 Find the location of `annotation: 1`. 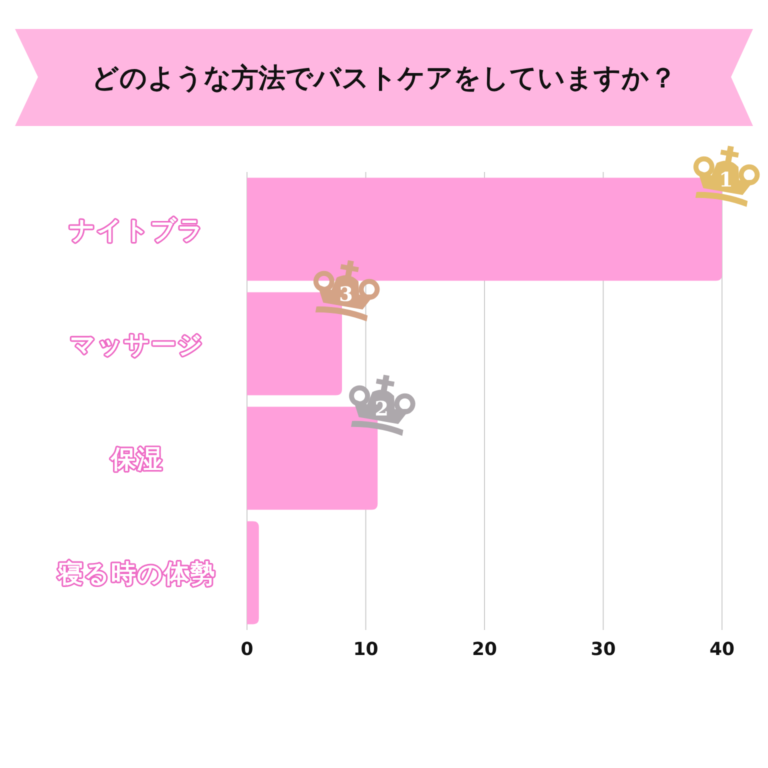

annotation: 1 is located at coordinates (726, 180).